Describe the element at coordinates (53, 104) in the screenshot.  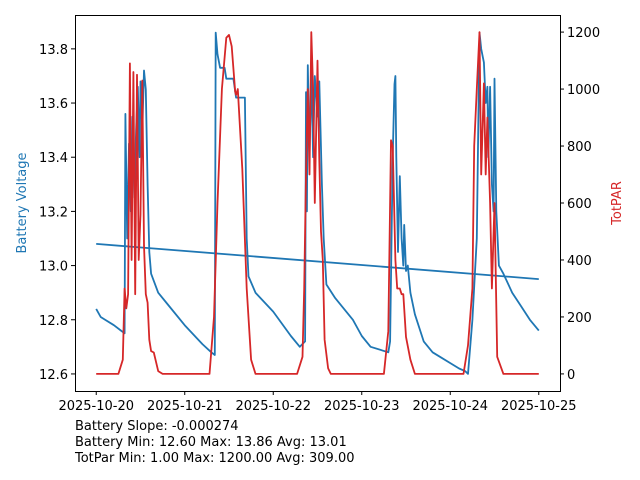
I see `y-tick-label: 13.6` at that location.